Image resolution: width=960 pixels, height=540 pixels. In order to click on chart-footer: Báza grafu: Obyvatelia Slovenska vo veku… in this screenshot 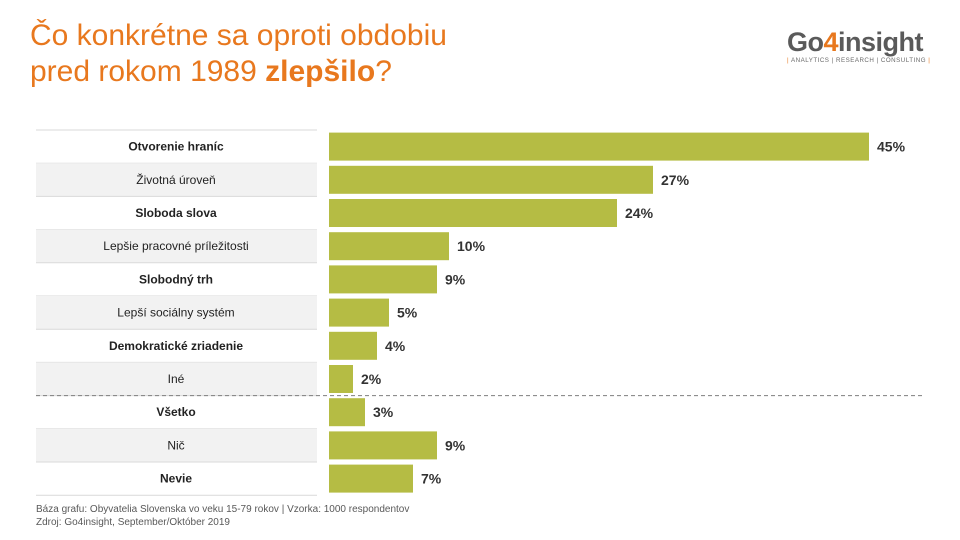, I will do `click(222, 516)`.